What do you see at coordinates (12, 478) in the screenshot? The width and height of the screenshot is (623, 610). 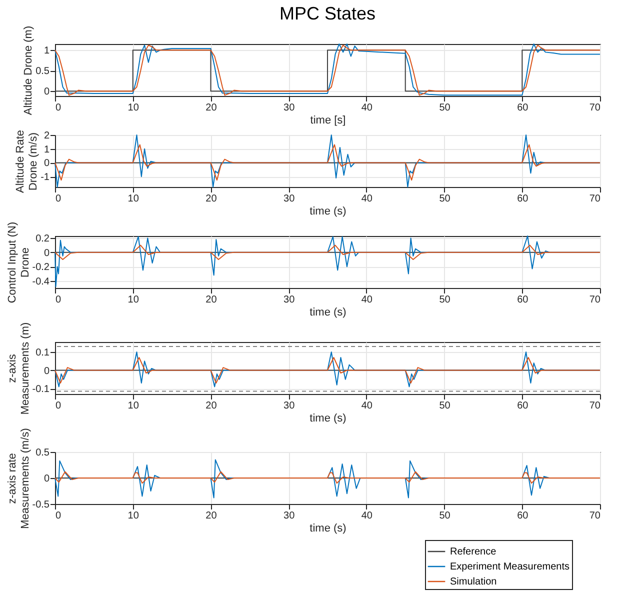 I see `text: z-axis rate` at bounding box center [12, 478].